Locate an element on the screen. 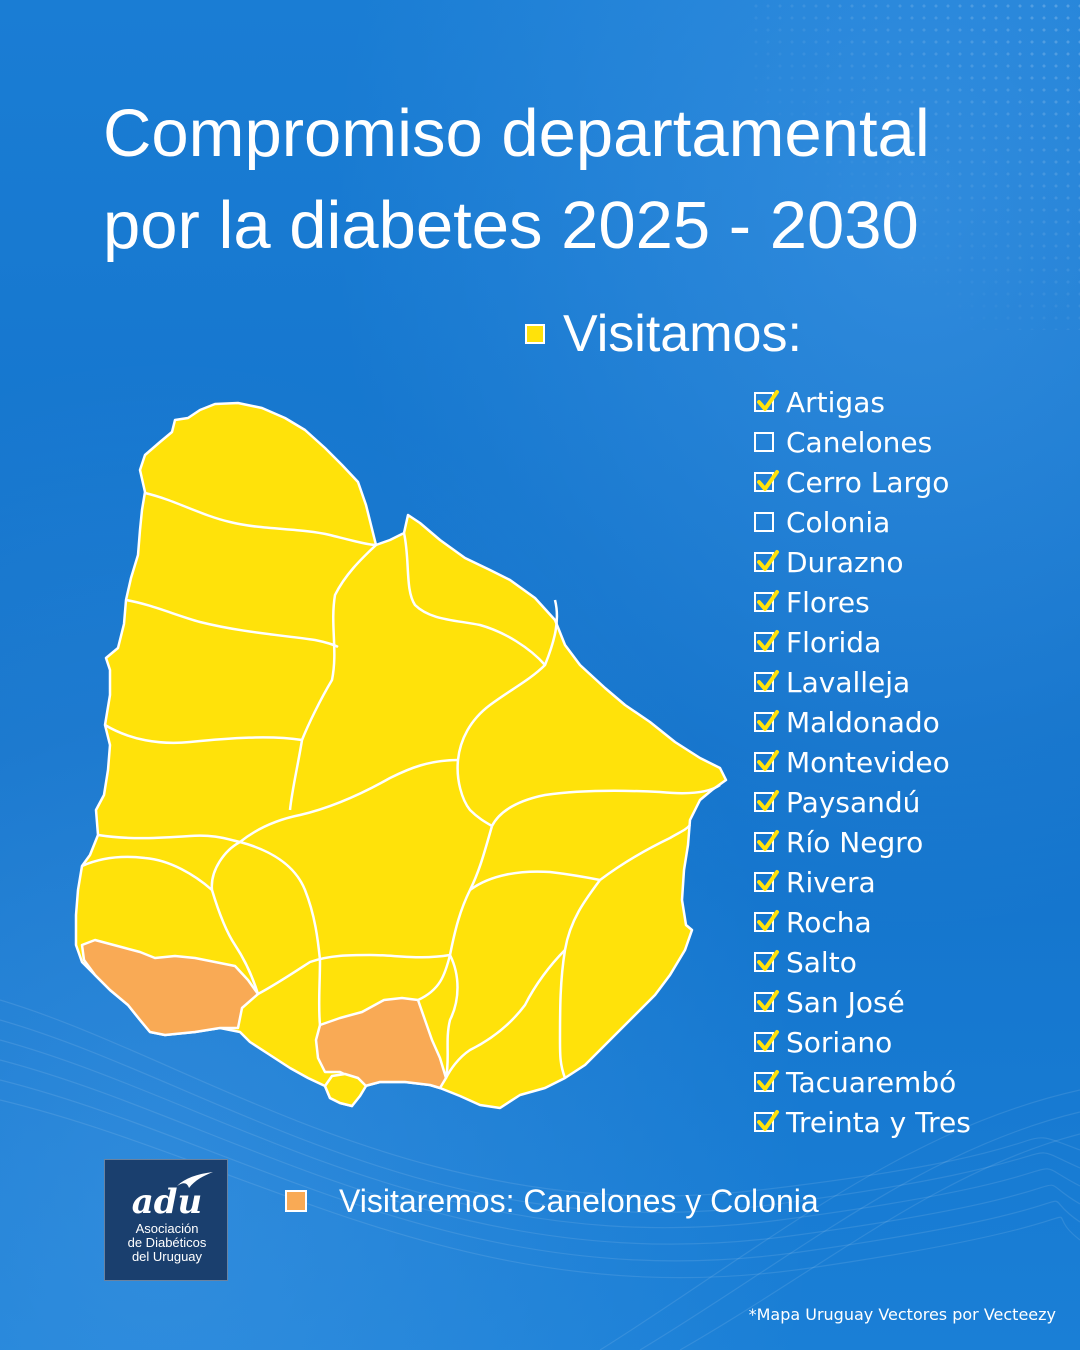  logo-text-line-2: de Diabéticos is located at coordinates (167, 1242).